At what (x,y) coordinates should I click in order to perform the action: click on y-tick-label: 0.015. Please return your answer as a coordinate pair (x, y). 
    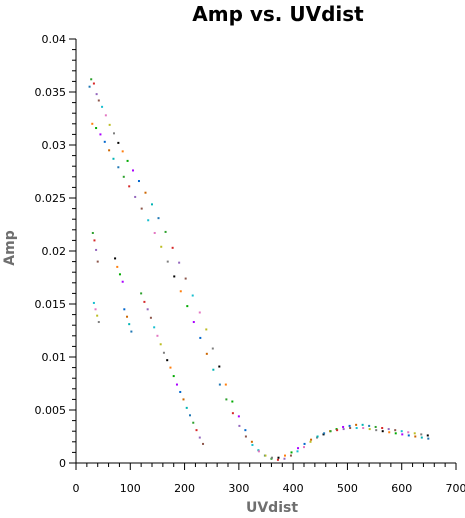
    Looking at the image, I should click on (51, 304).